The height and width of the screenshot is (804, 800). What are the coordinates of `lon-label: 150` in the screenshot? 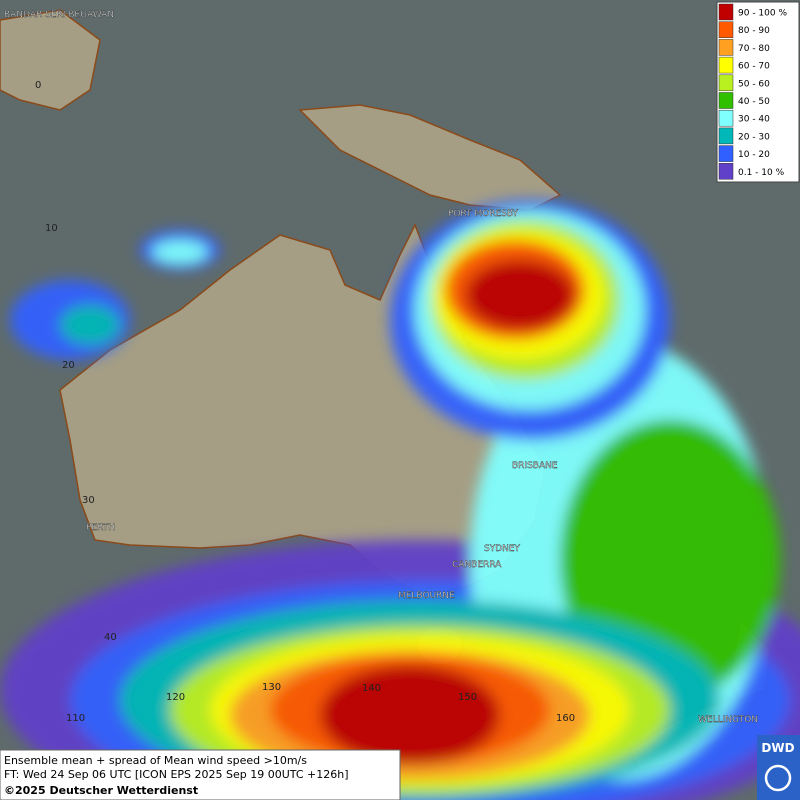 It's located at (467, 697).